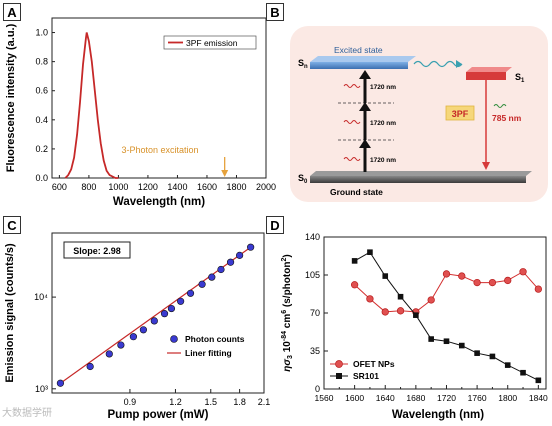 The height and width of the screenshot is (426, 552). What do you see at coordinates (225, 173) in the screenshot?
I see `panel-a-arrow-head` at bounding box center [225, 173].